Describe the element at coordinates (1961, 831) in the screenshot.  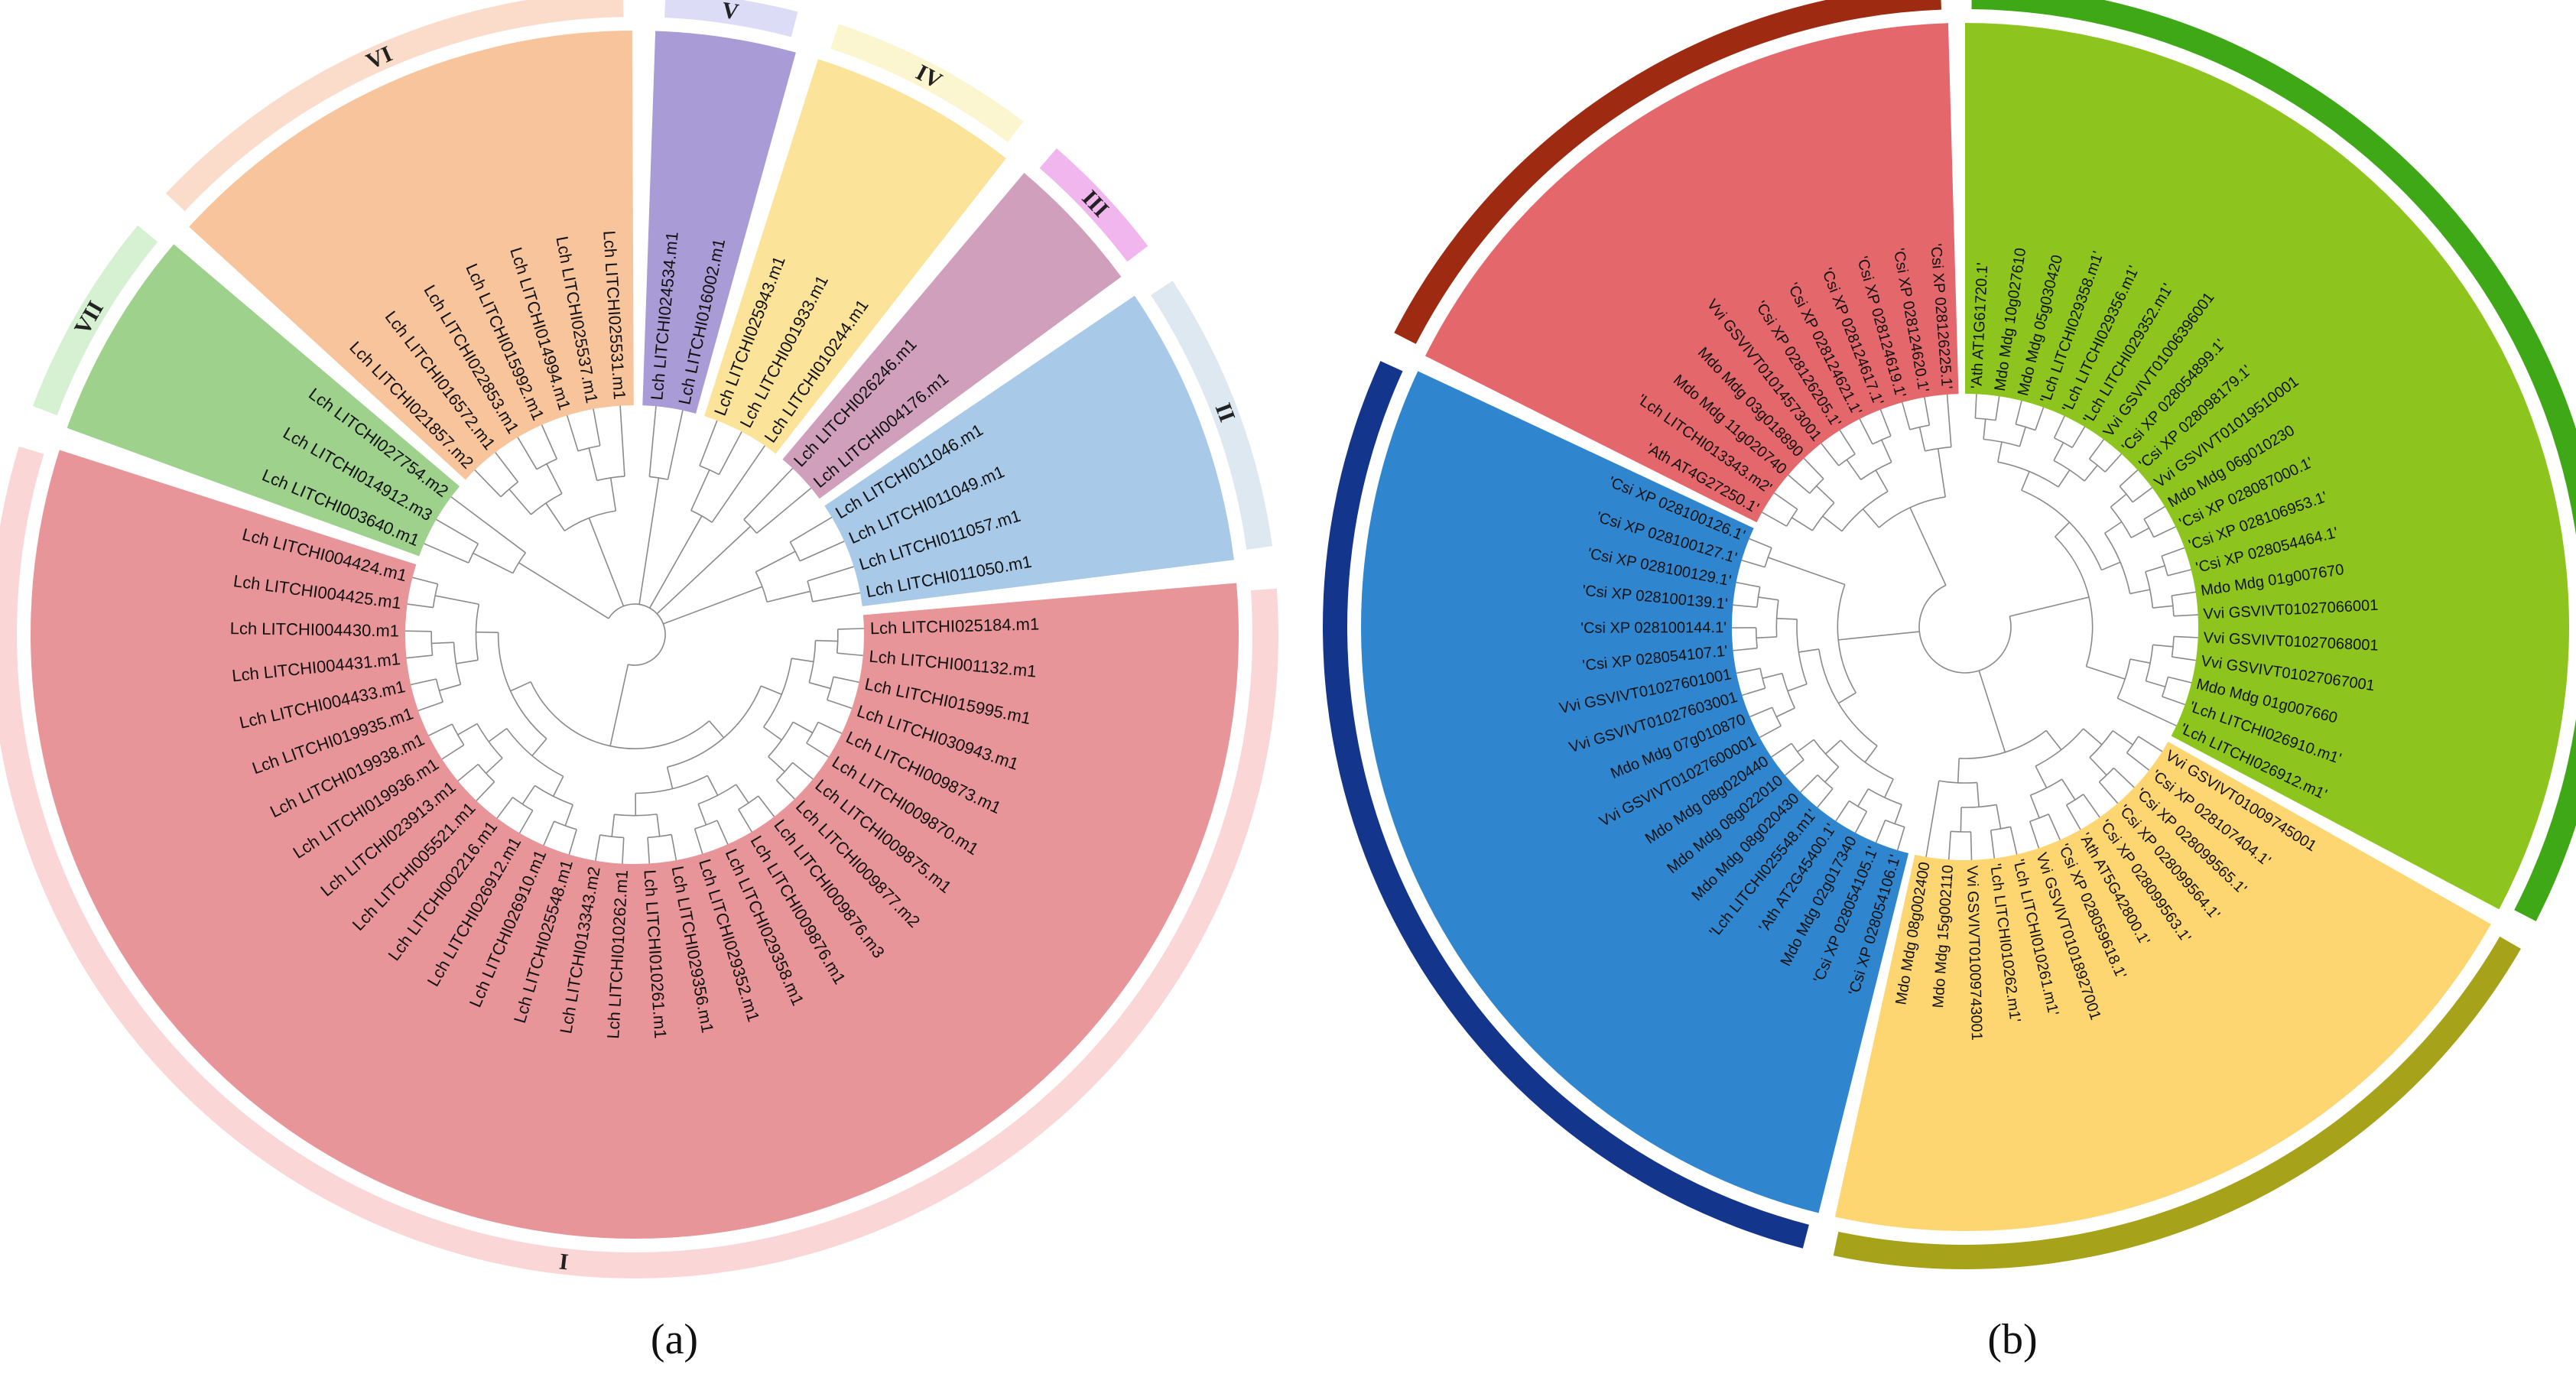
I see `b-clade-yellow-node-arc` at that location.